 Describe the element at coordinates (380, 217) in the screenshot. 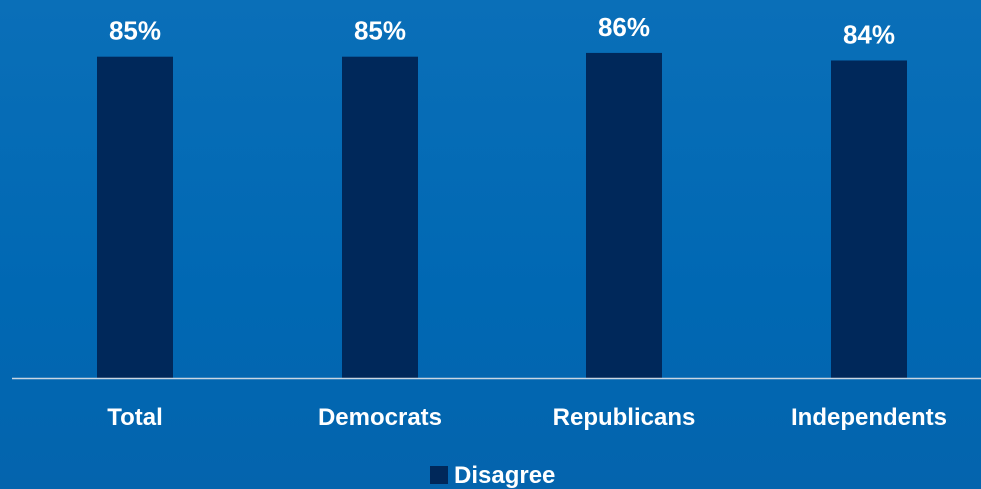

I see `bar-democrats` at that location.